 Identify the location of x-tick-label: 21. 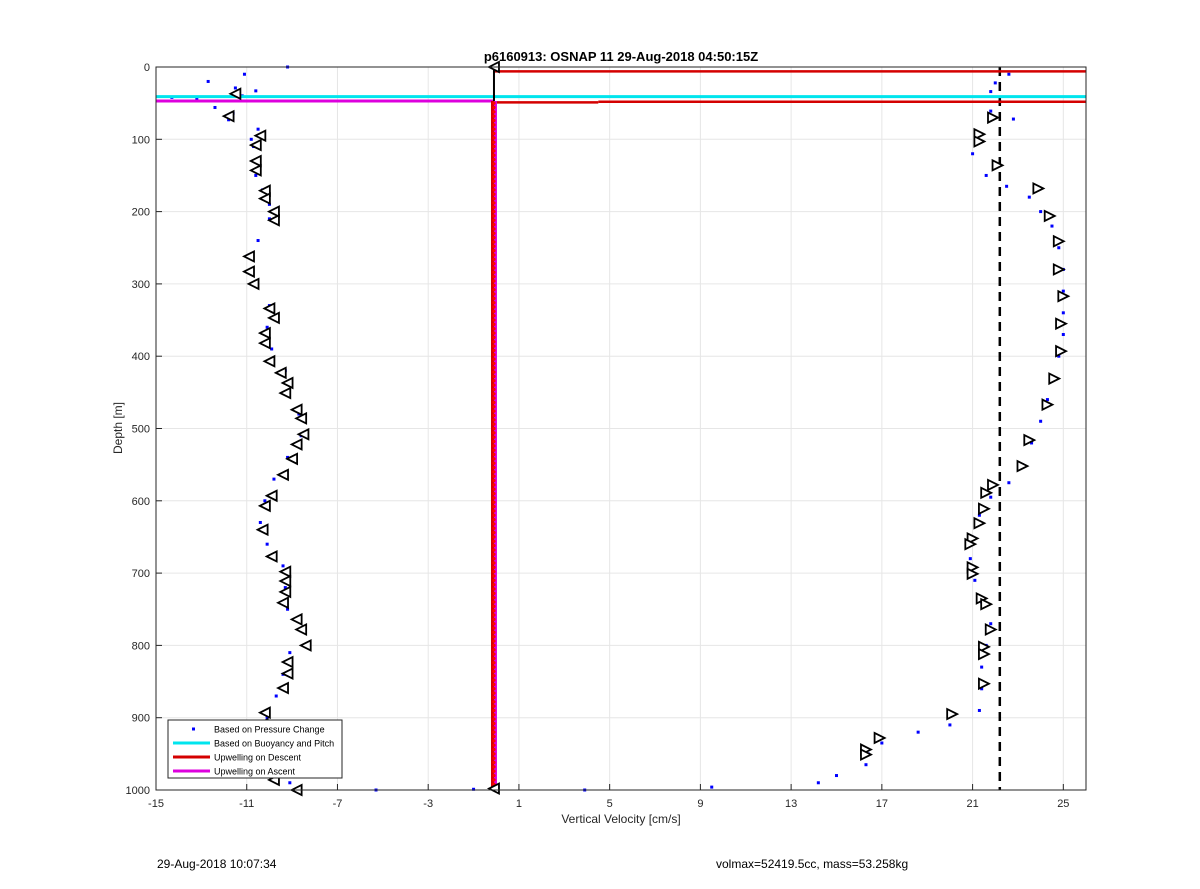
(972, 804).